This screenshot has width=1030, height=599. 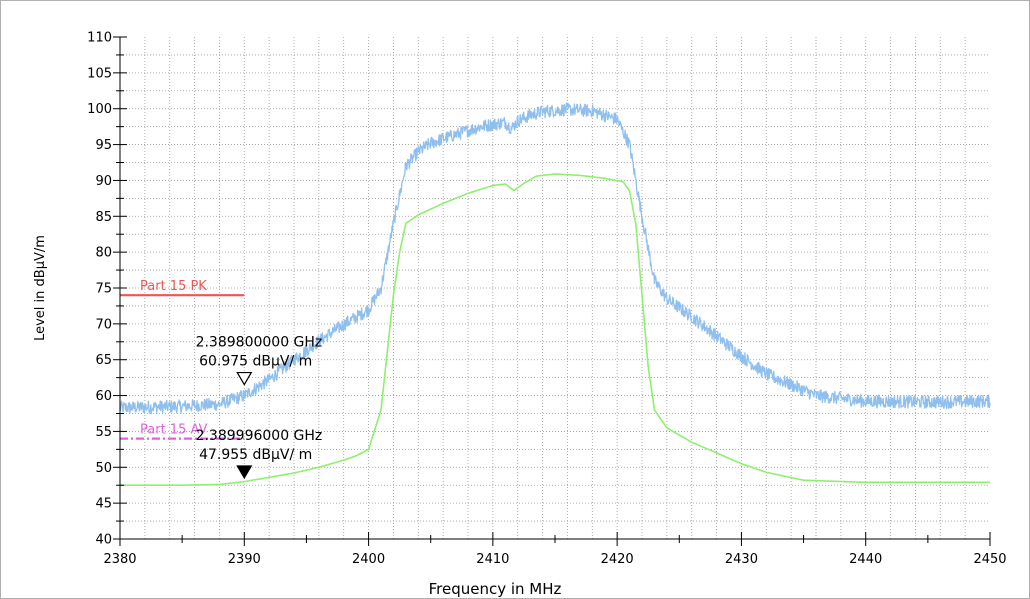 What do you see at coordinates (103, 324) in the screenshot?
I see `y-tick-label: 70` at bounding box center [103, 324].